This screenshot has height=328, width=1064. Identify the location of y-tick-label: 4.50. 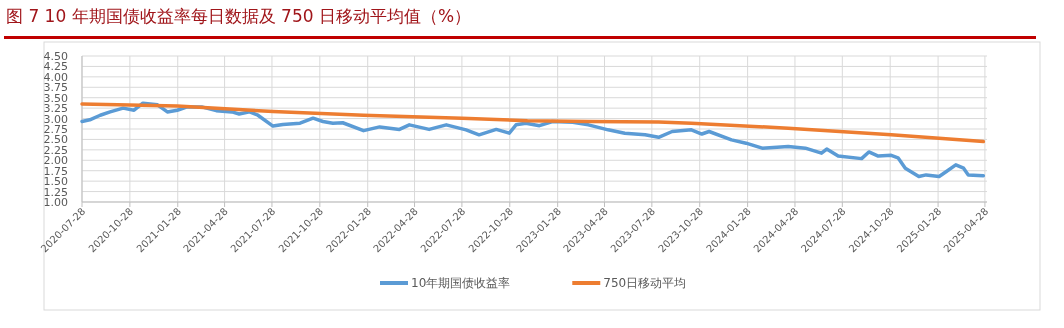
(55, 56).